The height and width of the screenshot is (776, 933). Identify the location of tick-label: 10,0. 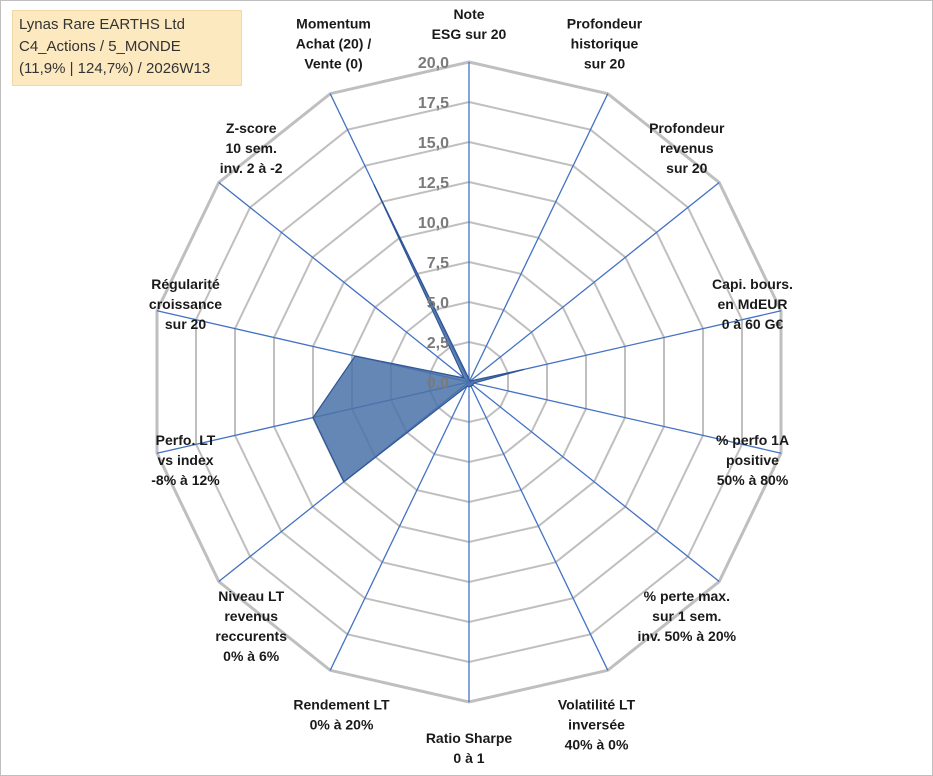
(433, 223).